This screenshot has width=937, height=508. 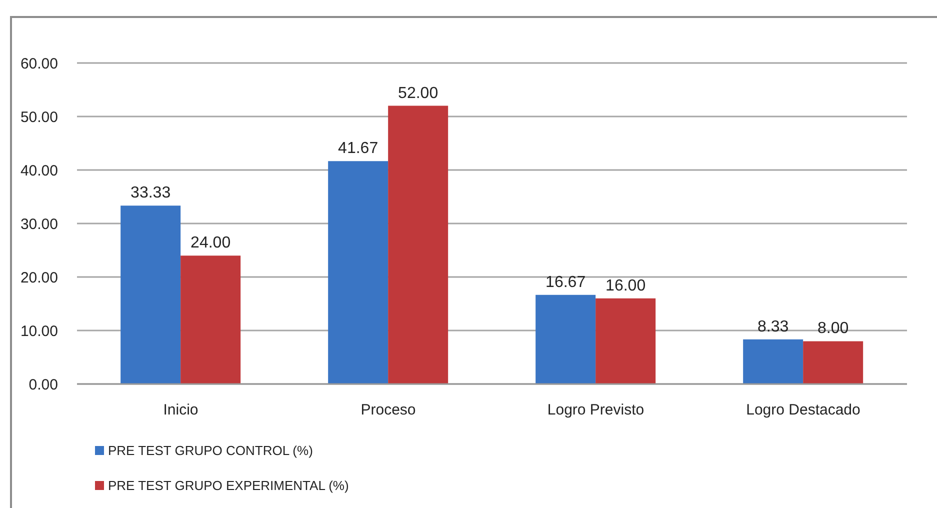 I want to click on y-tick-label: 0.00, so click(x=43, y=385).